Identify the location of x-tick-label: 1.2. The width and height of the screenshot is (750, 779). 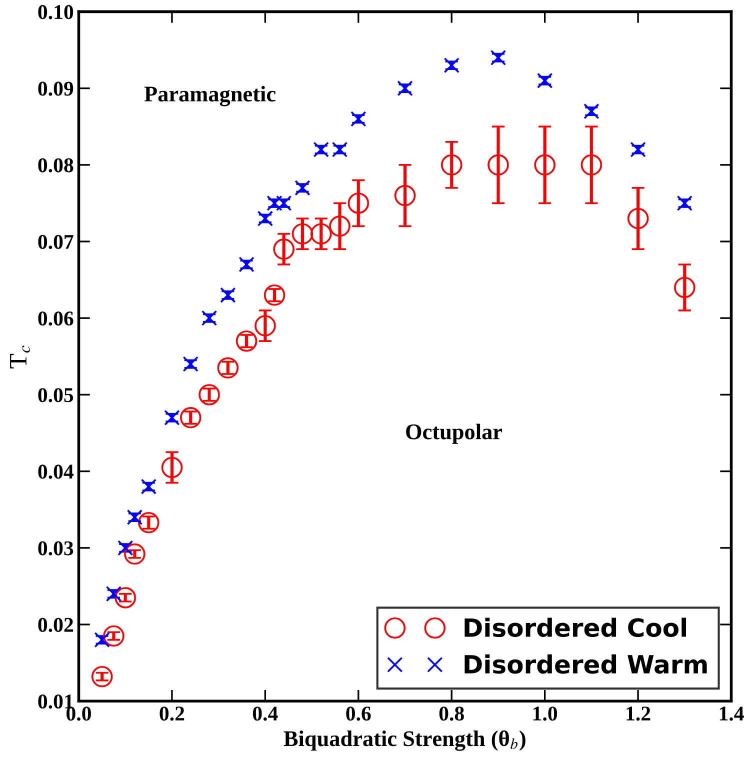
(638, 713).